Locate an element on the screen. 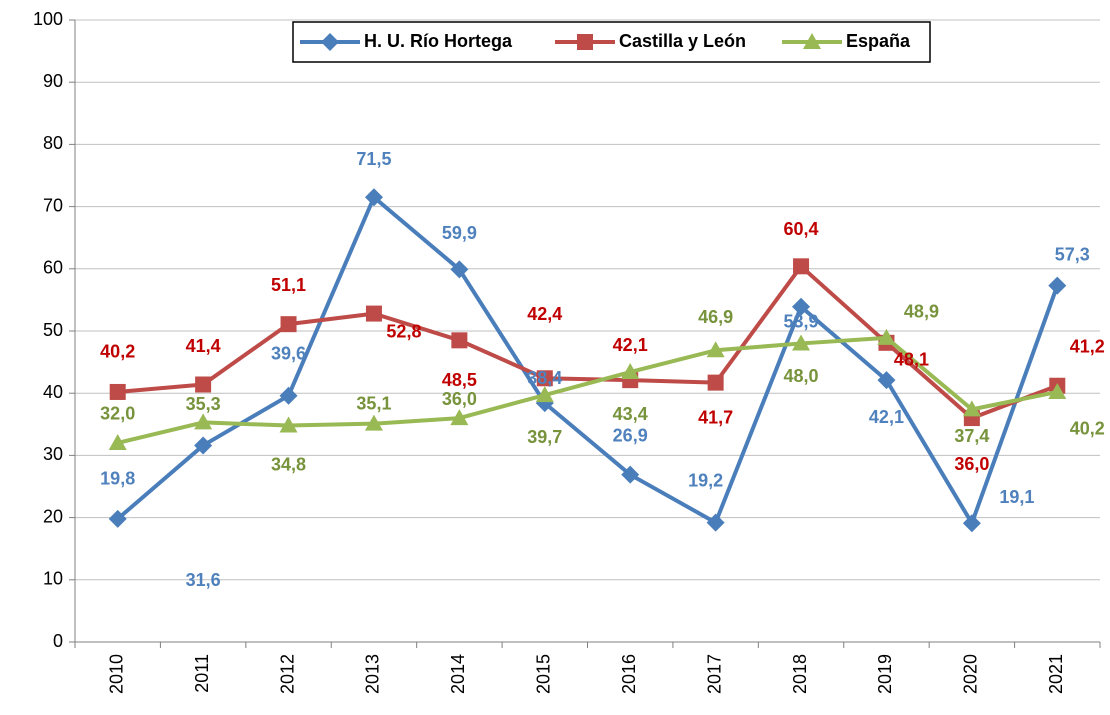 This screenshot has width=1110, height=715. legend-label: Castilla y León is located at coordinates (682, 41).